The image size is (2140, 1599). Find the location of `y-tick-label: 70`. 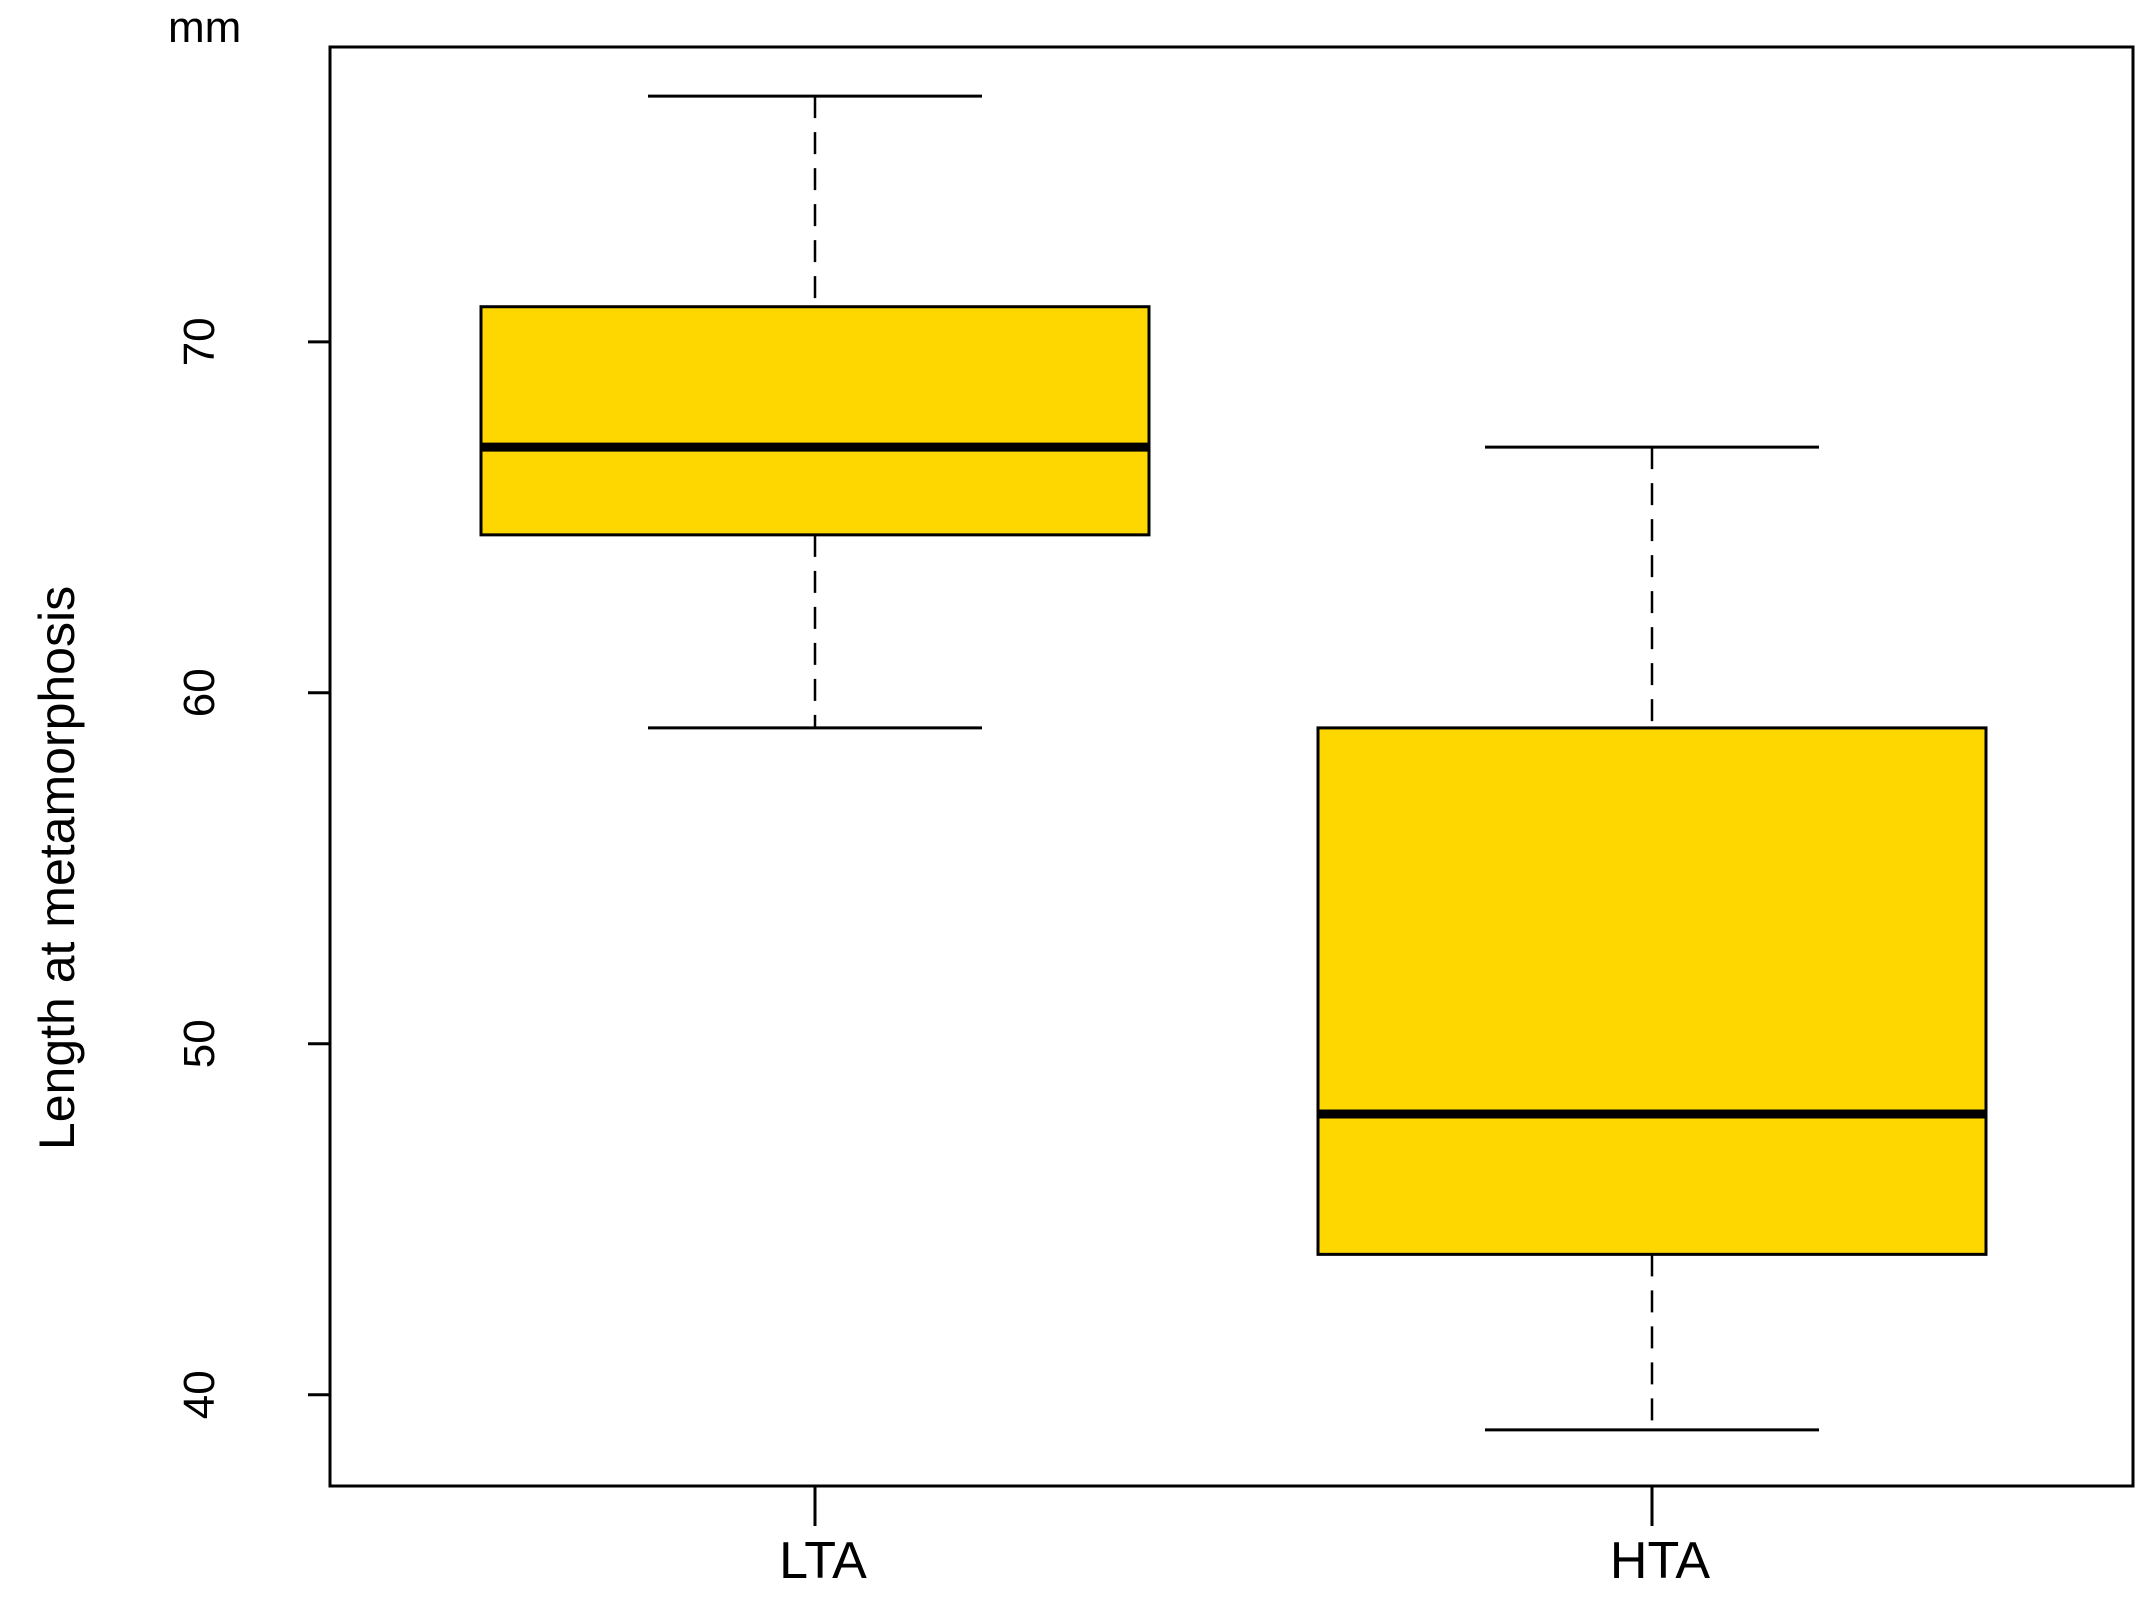

y-tick-label: 70 is located at coordinates (199, 341).